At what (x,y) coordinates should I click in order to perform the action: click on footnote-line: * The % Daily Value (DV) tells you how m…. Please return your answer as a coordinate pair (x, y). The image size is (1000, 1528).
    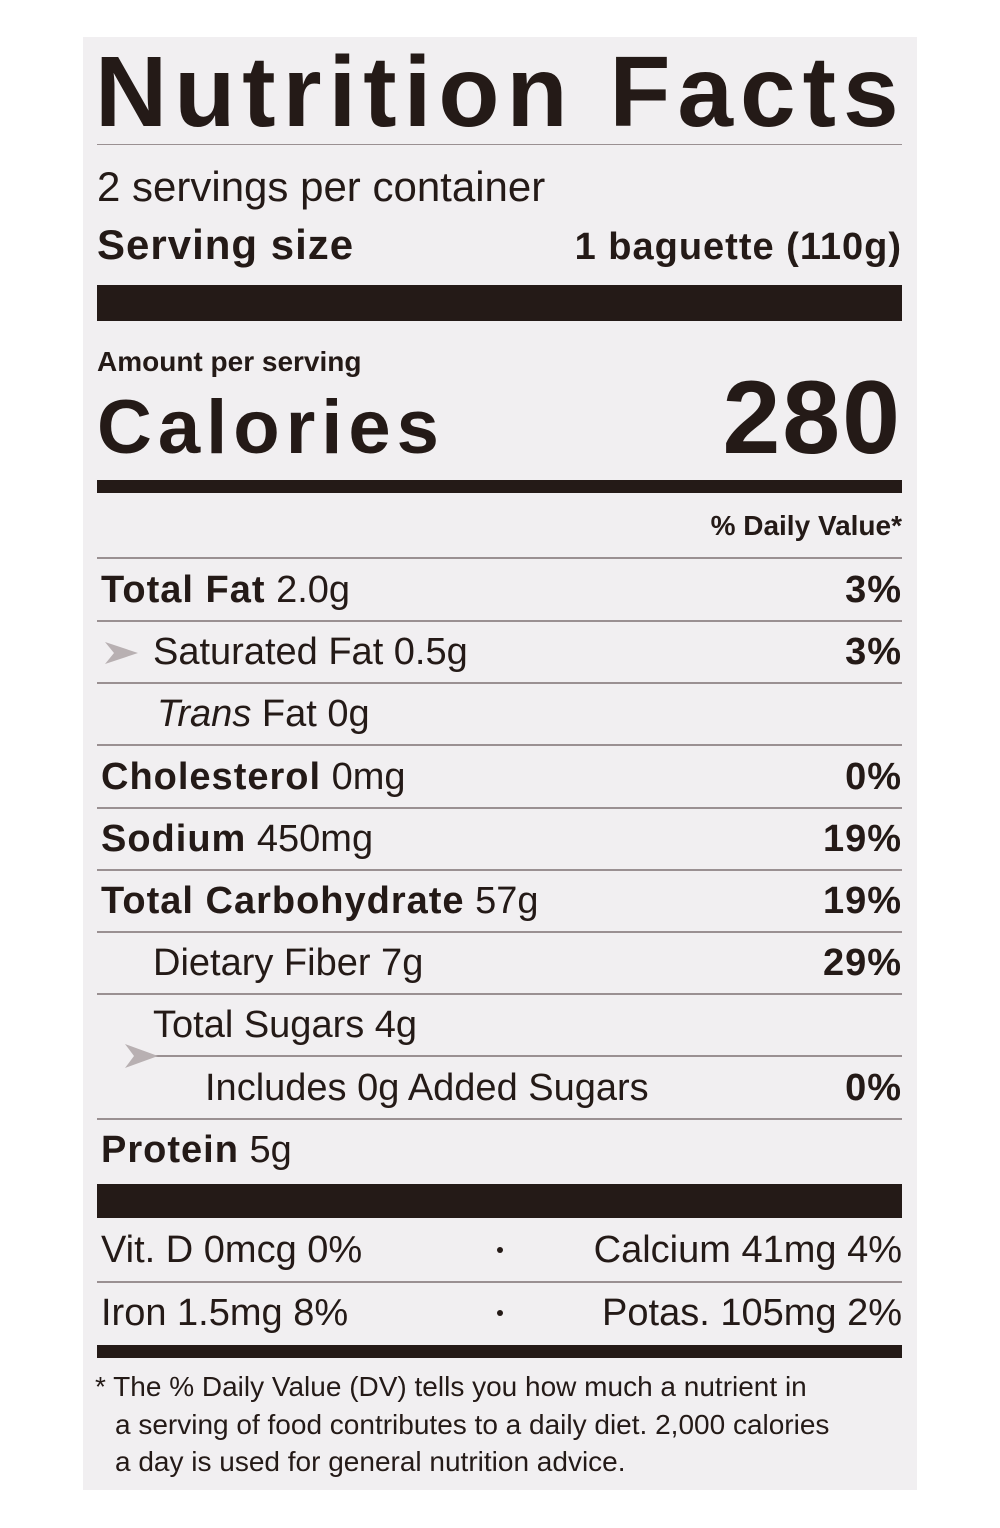
    Looking at the image, I should click on (451, 1386).